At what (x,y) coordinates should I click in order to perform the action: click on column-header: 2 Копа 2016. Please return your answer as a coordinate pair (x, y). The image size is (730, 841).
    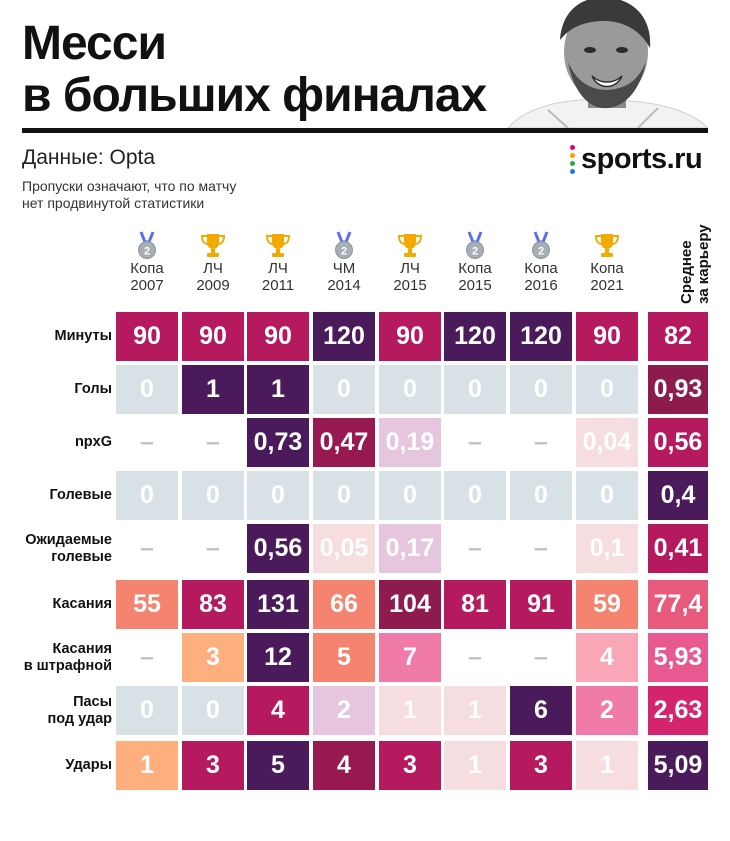
    Looking at the image, I should click on (541, 260).